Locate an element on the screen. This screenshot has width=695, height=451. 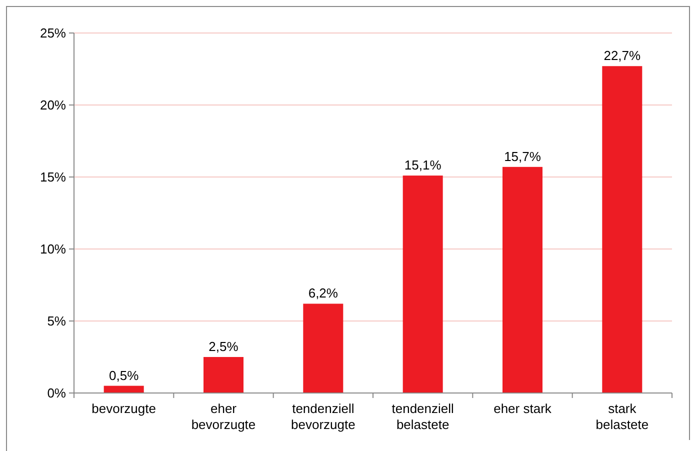
y-tick-label: 0% is located at coordinates (56, 393).